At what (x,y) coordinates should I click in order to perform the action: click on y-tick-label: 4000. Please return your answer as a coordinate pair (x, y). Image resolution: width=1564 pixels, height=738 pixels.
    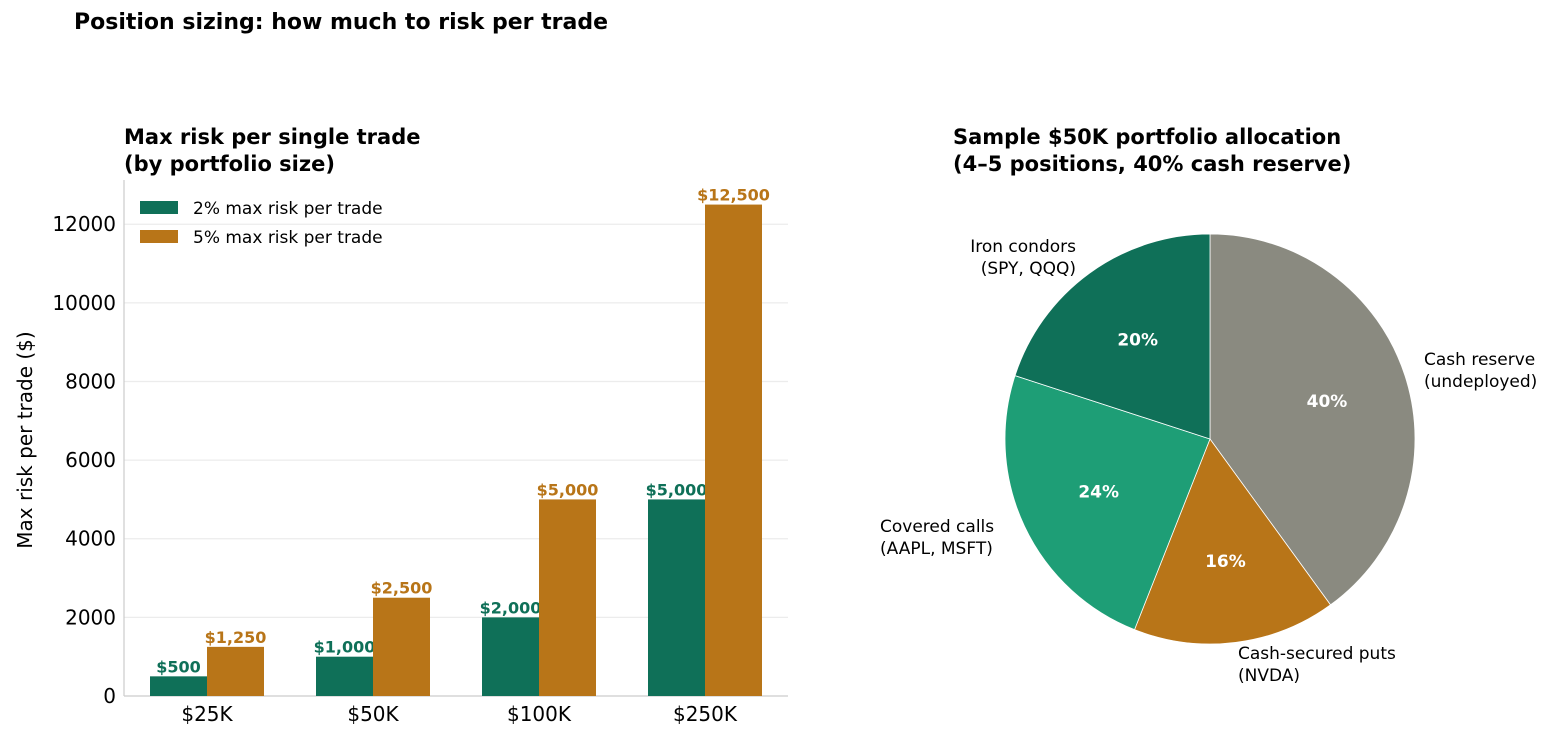
    Looking at the image, I should click on (90, 539).